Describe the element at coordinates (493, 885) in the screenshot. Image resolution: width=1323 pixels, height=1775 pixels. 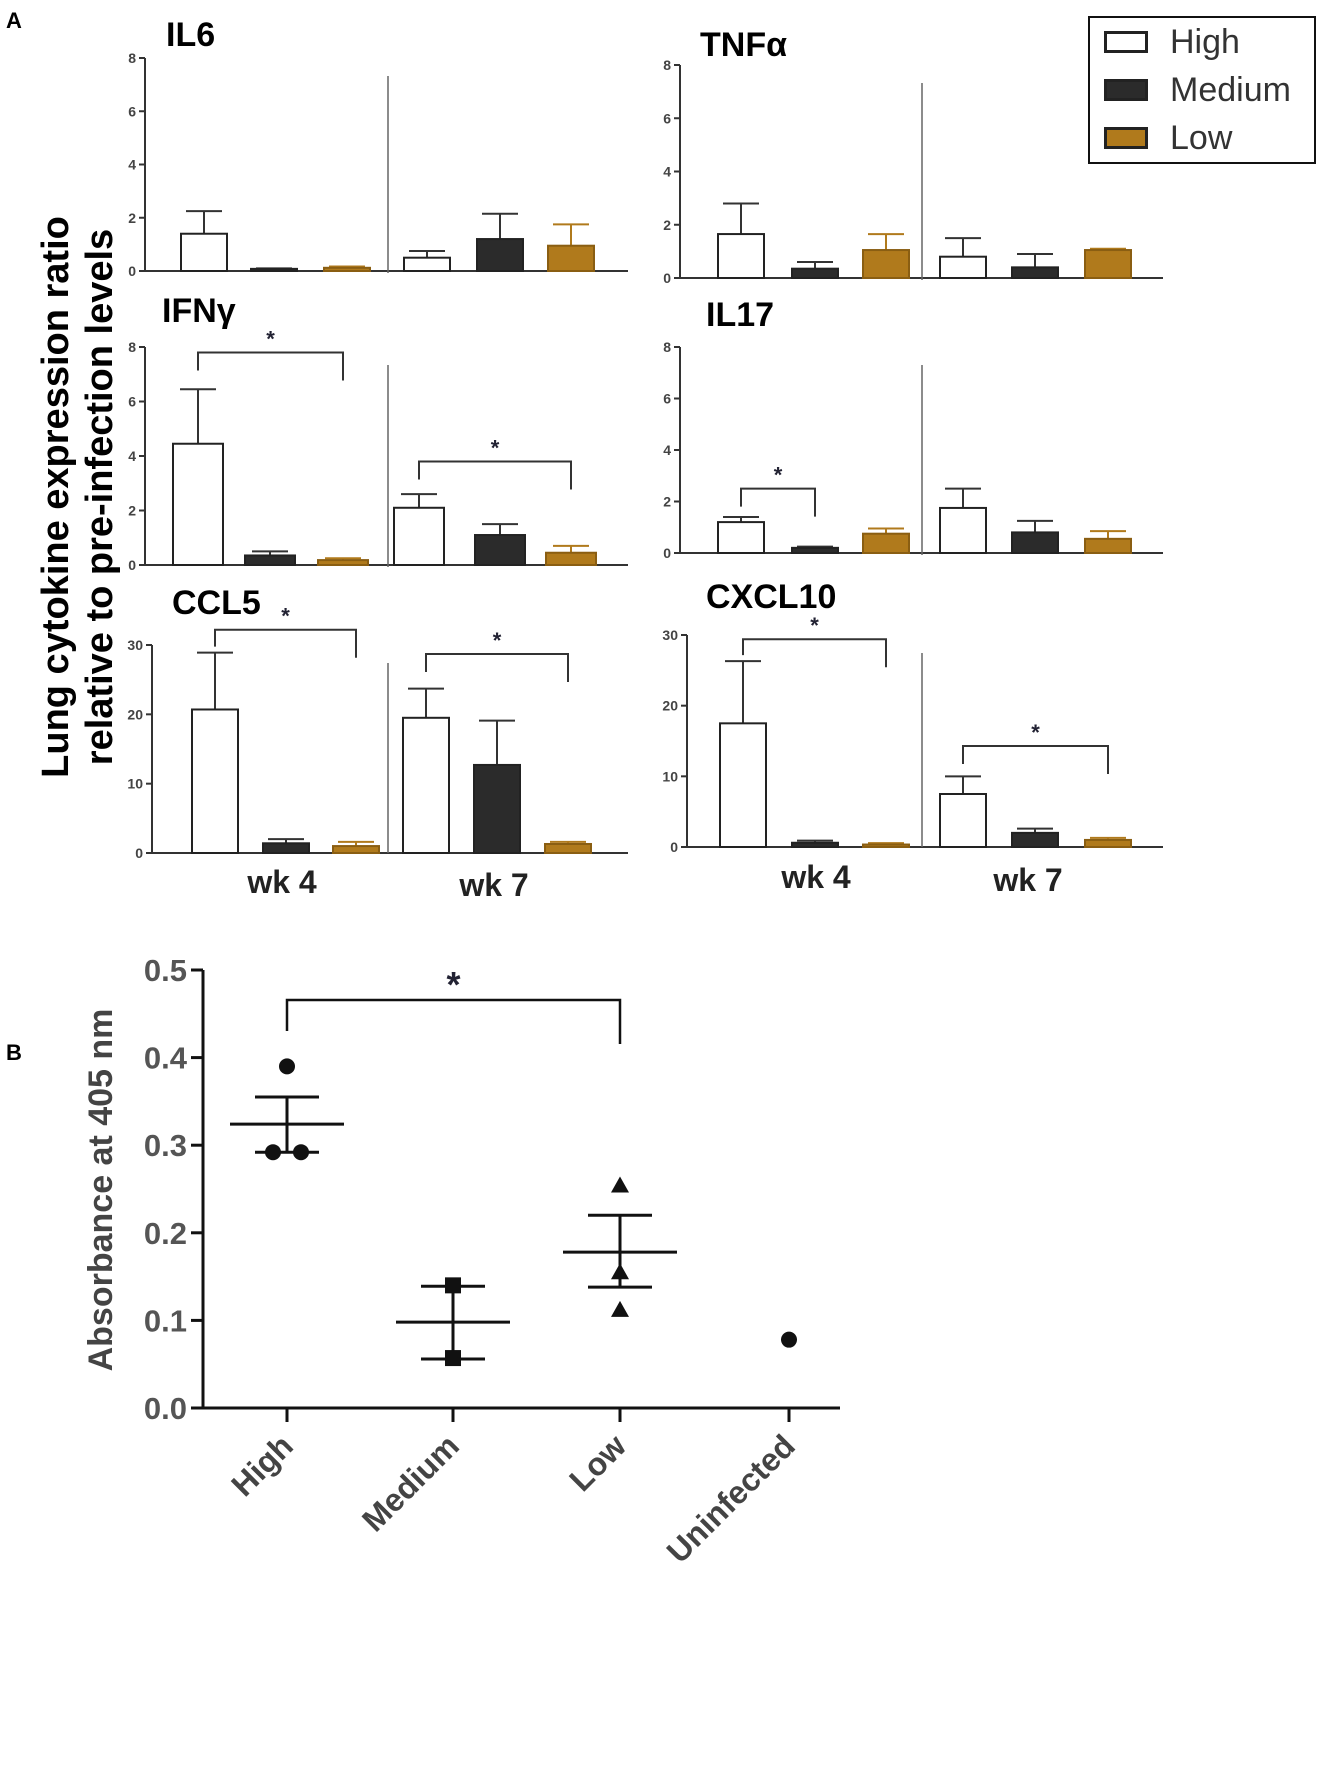
I see `x-group-label: wk 7` at that location.